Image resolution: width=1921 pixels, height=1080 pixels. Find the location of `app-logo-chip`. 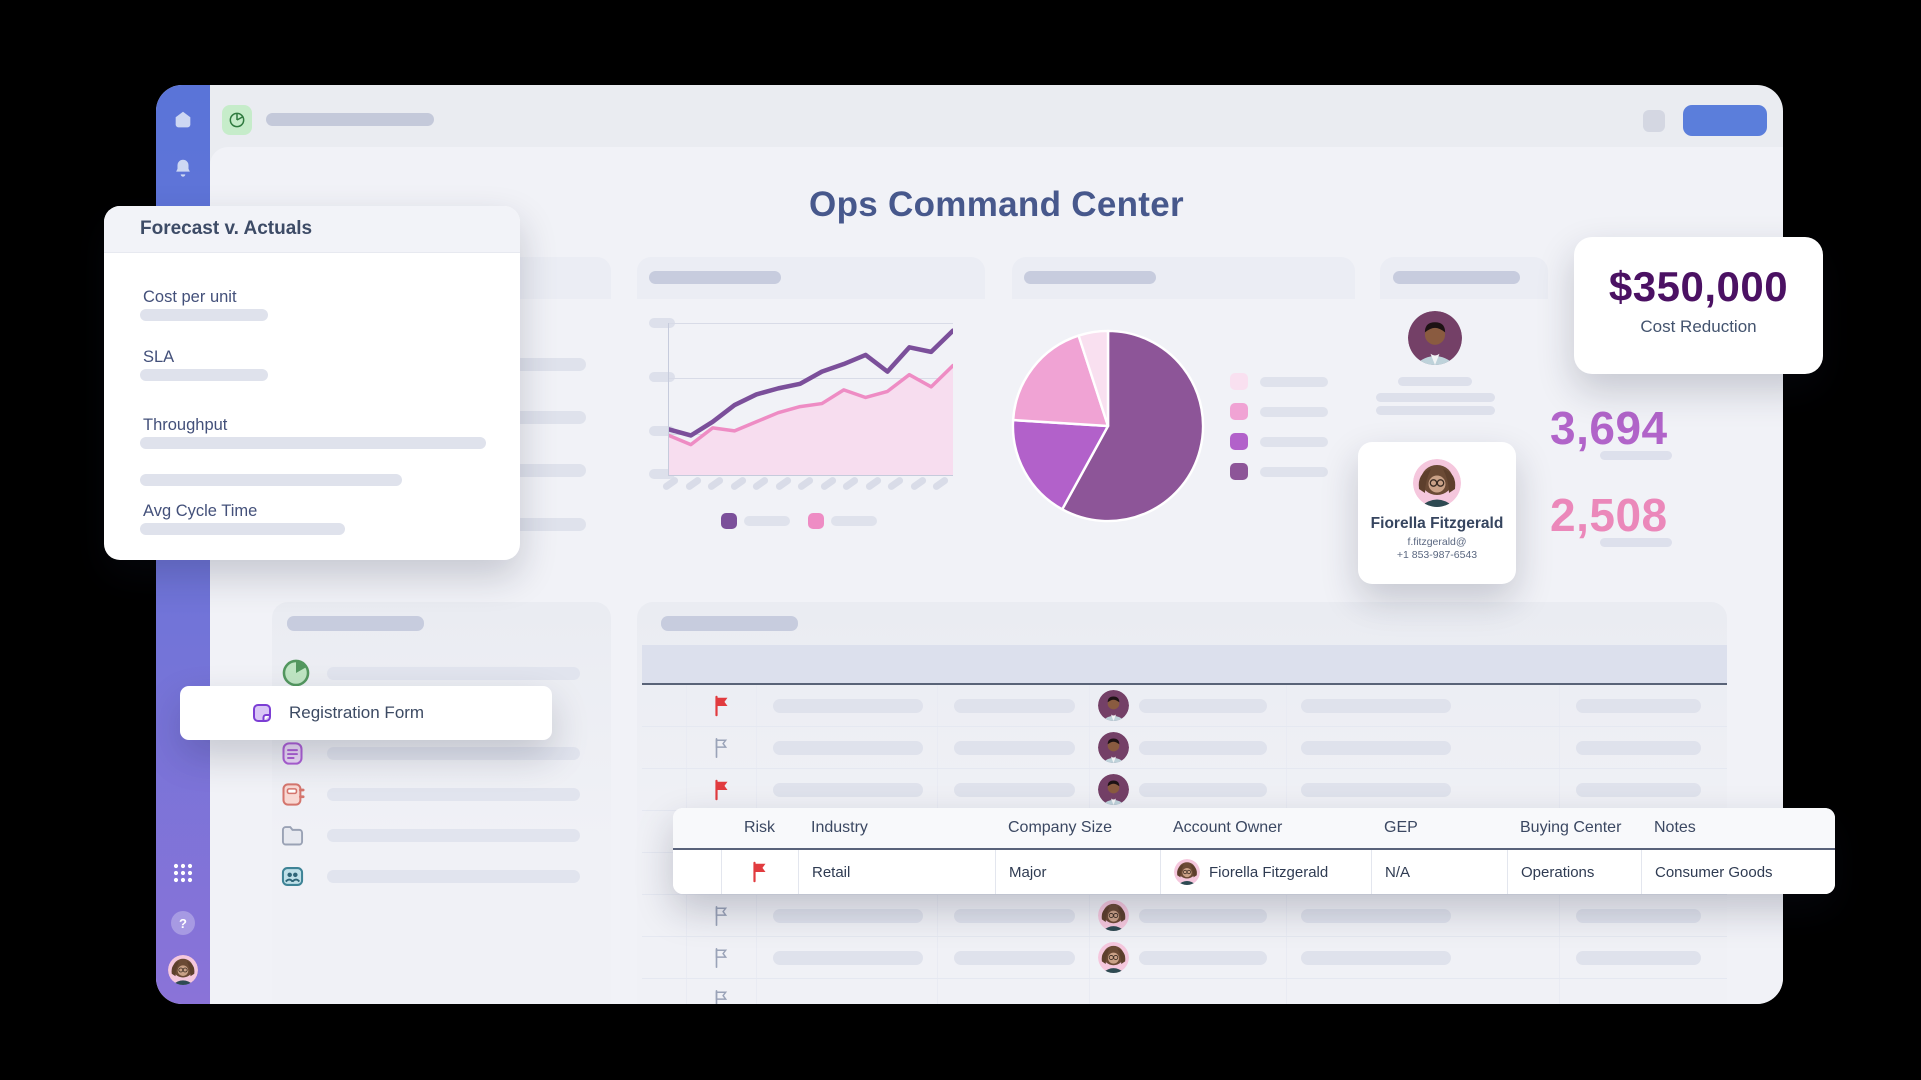

app-logo-chip is located at coordinates (237, 120).